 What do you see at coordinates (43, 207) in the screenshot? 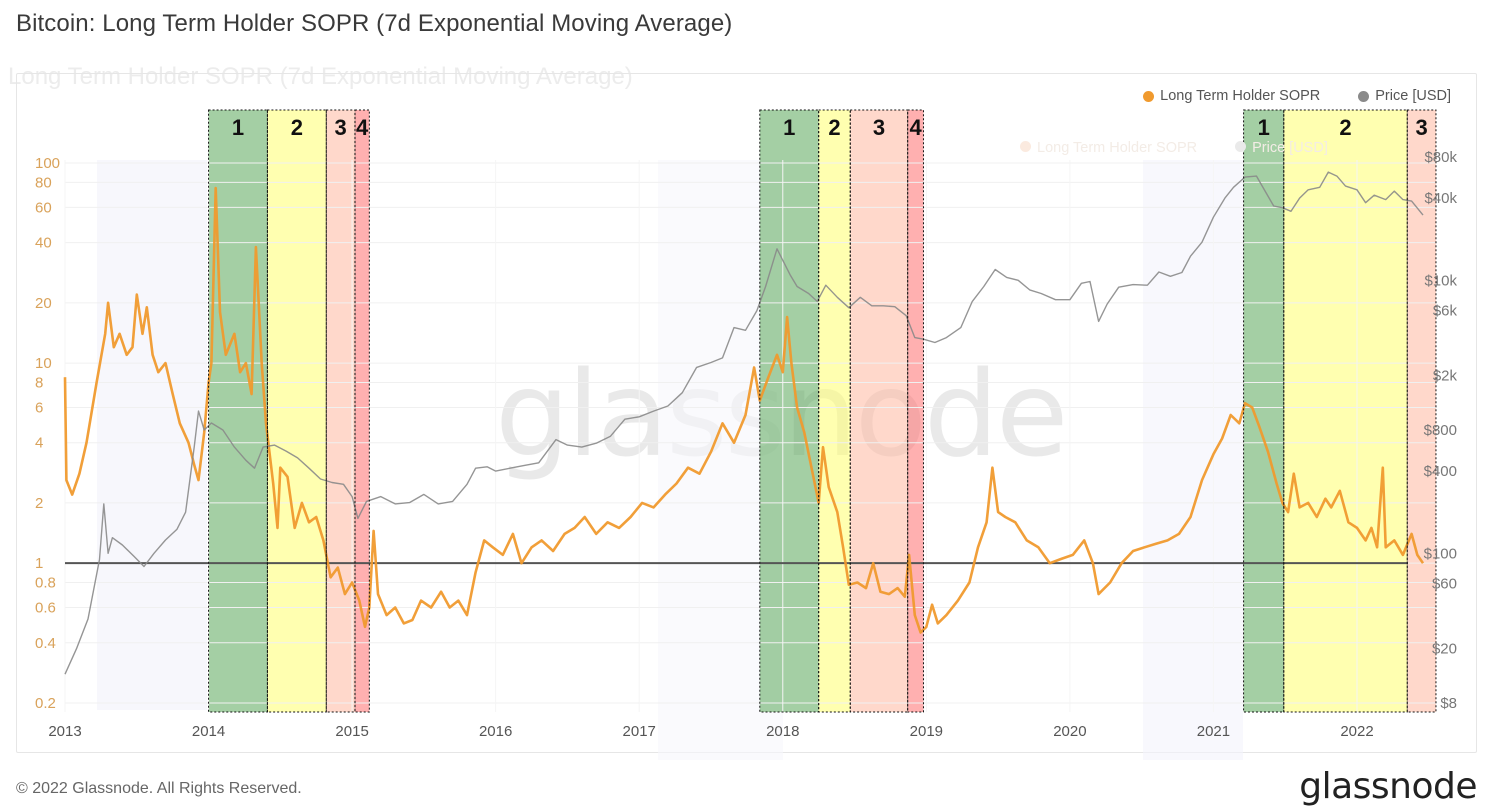
I see `y-left-tick-label: 60` at bounding box center [43, 207].